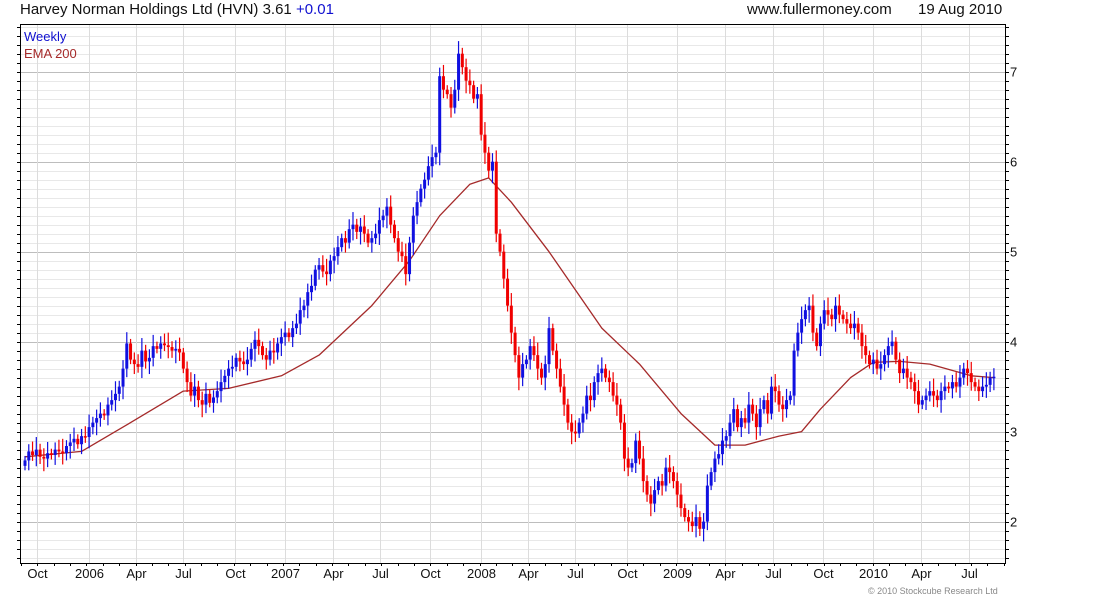 The height and width of the screenshot is (600, 1100). I want to click on y-tick-label: 4, so click(1013, 342).